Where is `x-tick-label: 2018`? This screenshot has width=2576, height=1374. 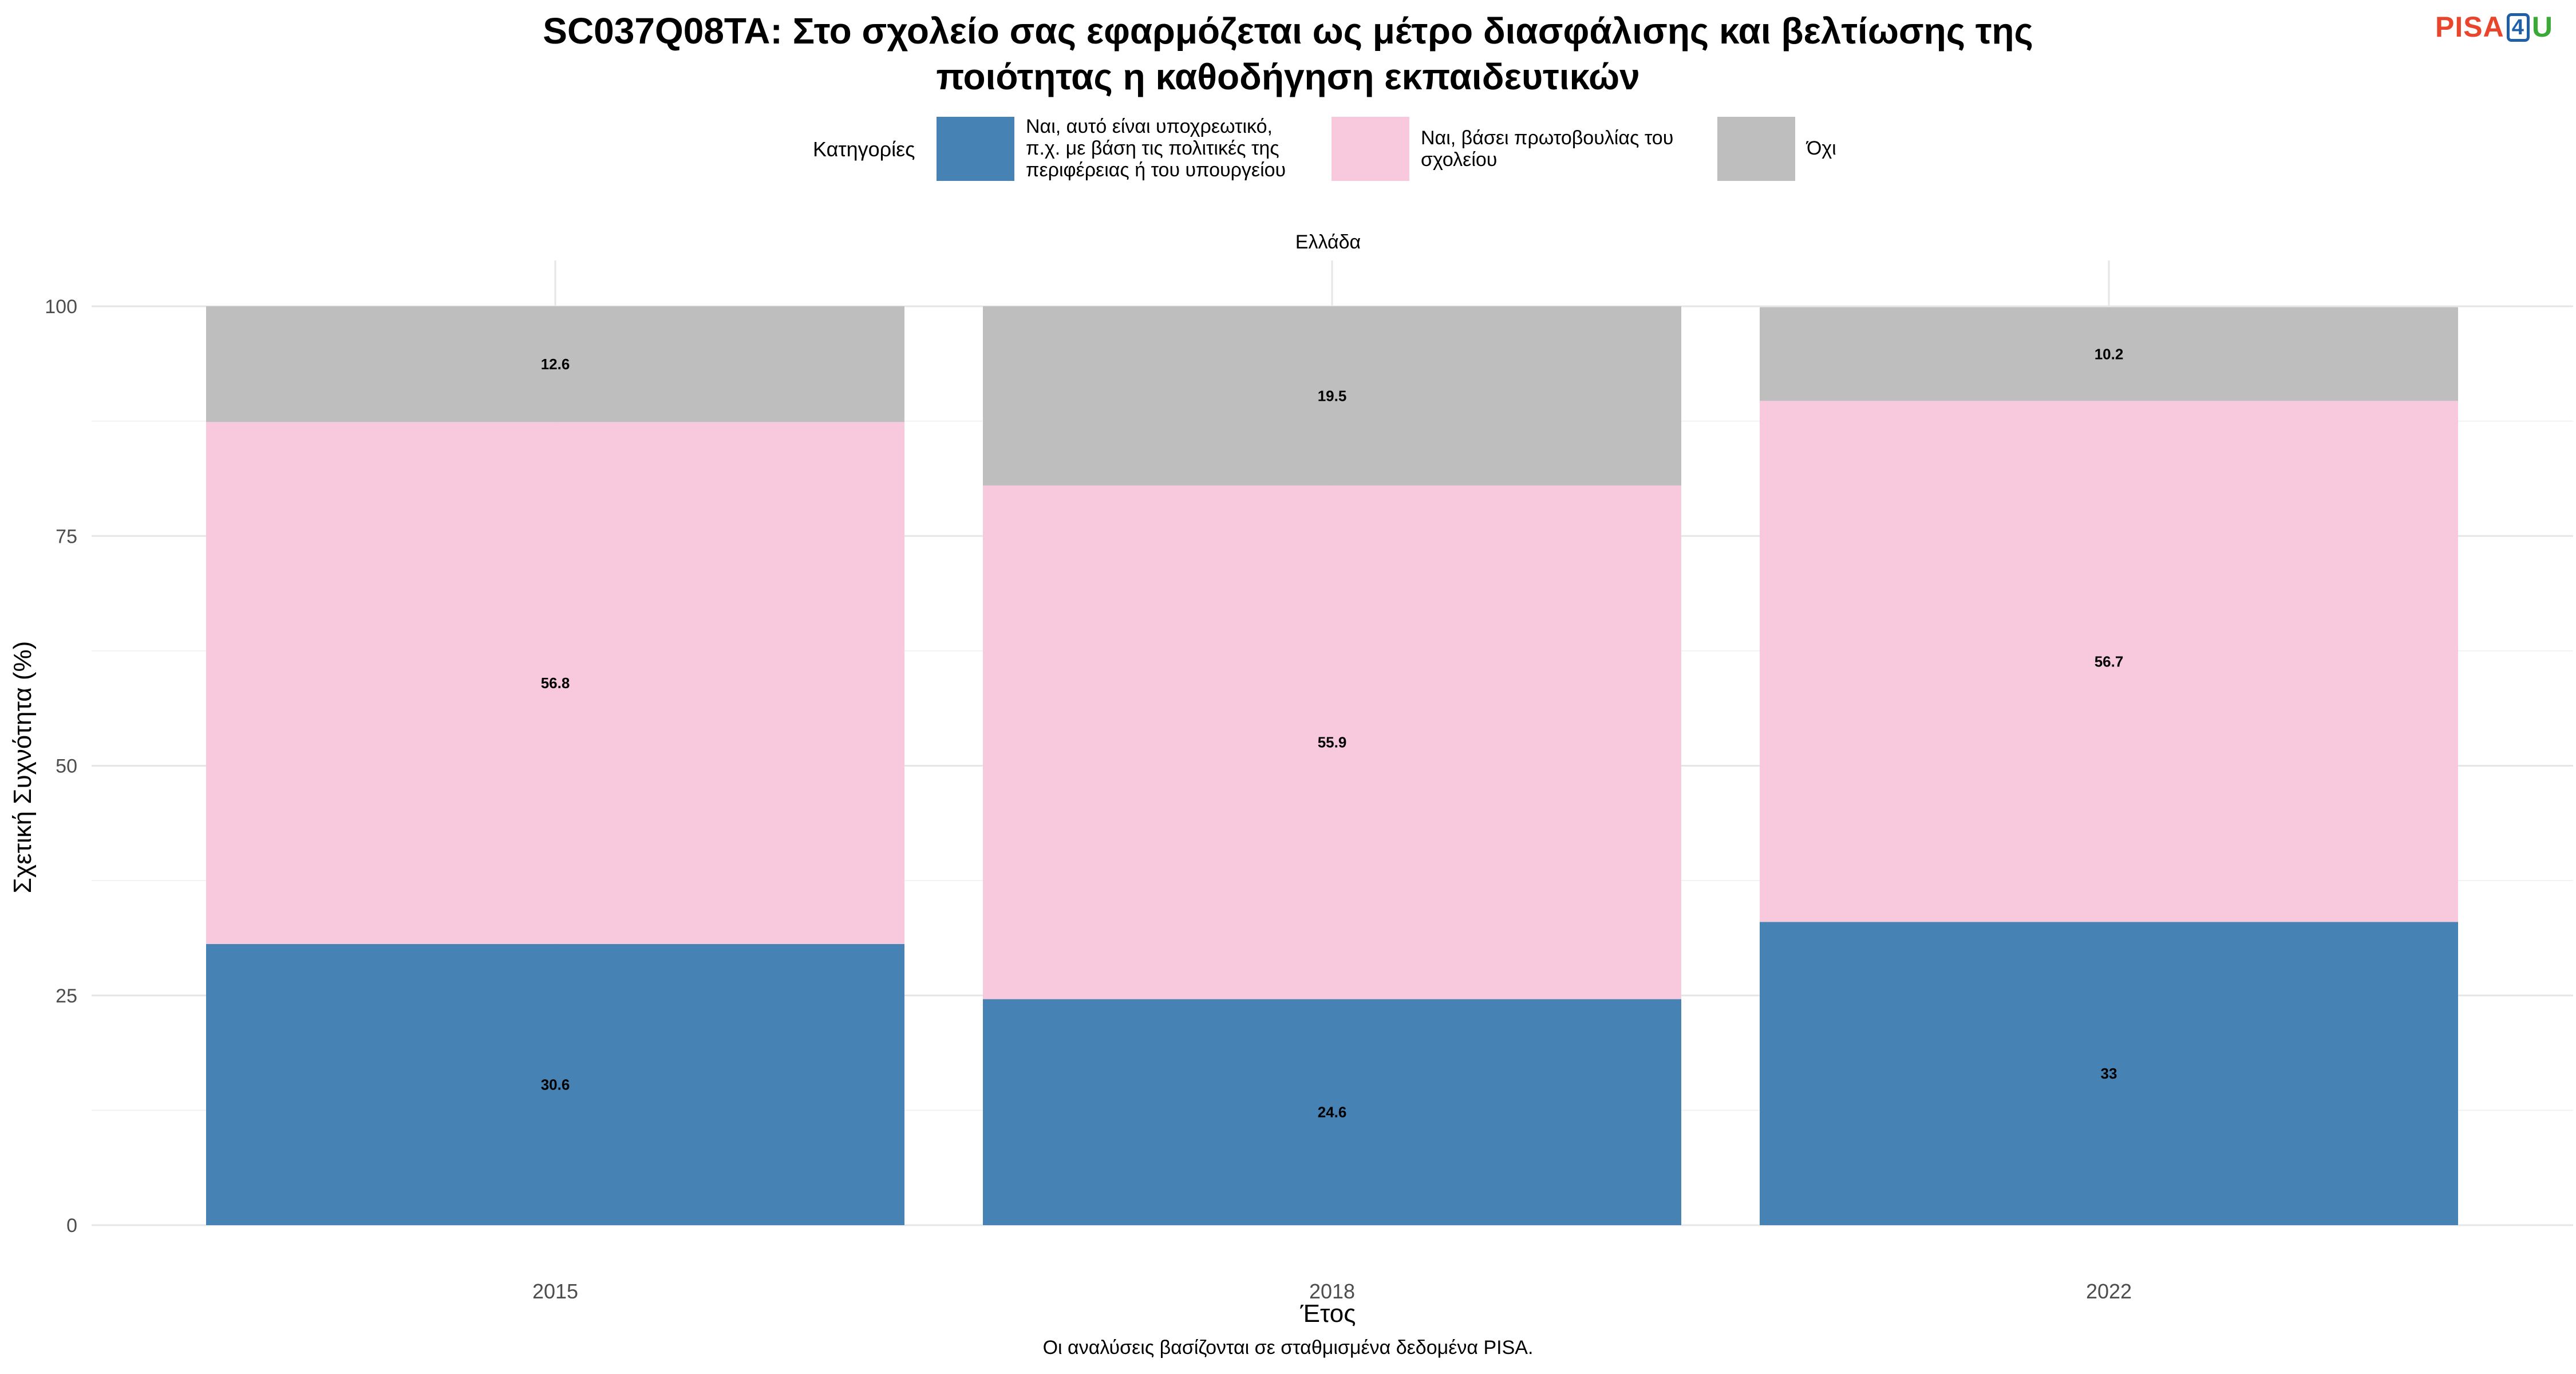
x-tick-label: 2018 is located at coordinates (1332, 1291).